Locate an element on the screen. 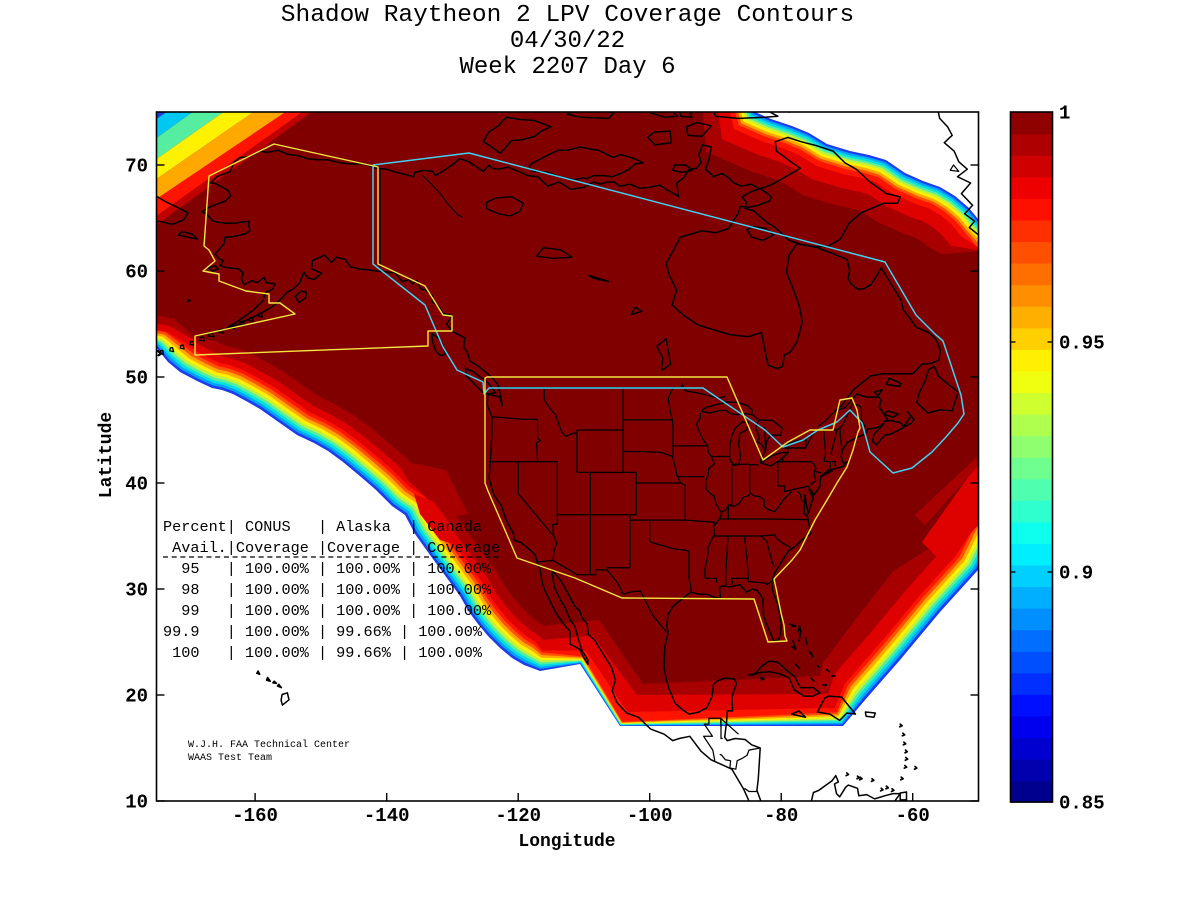  svg-text:99 | 100.00% | 100.00% | 100: 99 | 100.00% | 100.00% | 100.00% is located at coordinates (327, 611).